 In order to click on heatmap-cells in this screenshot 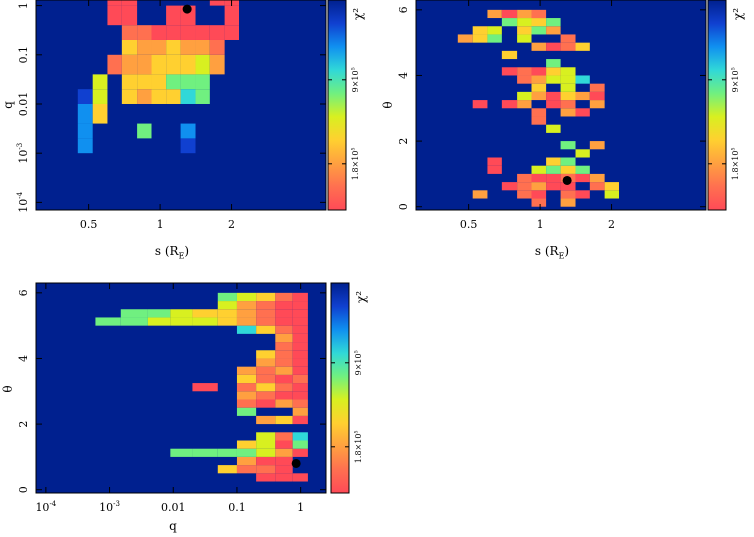, I will do `click(538, 108)`.